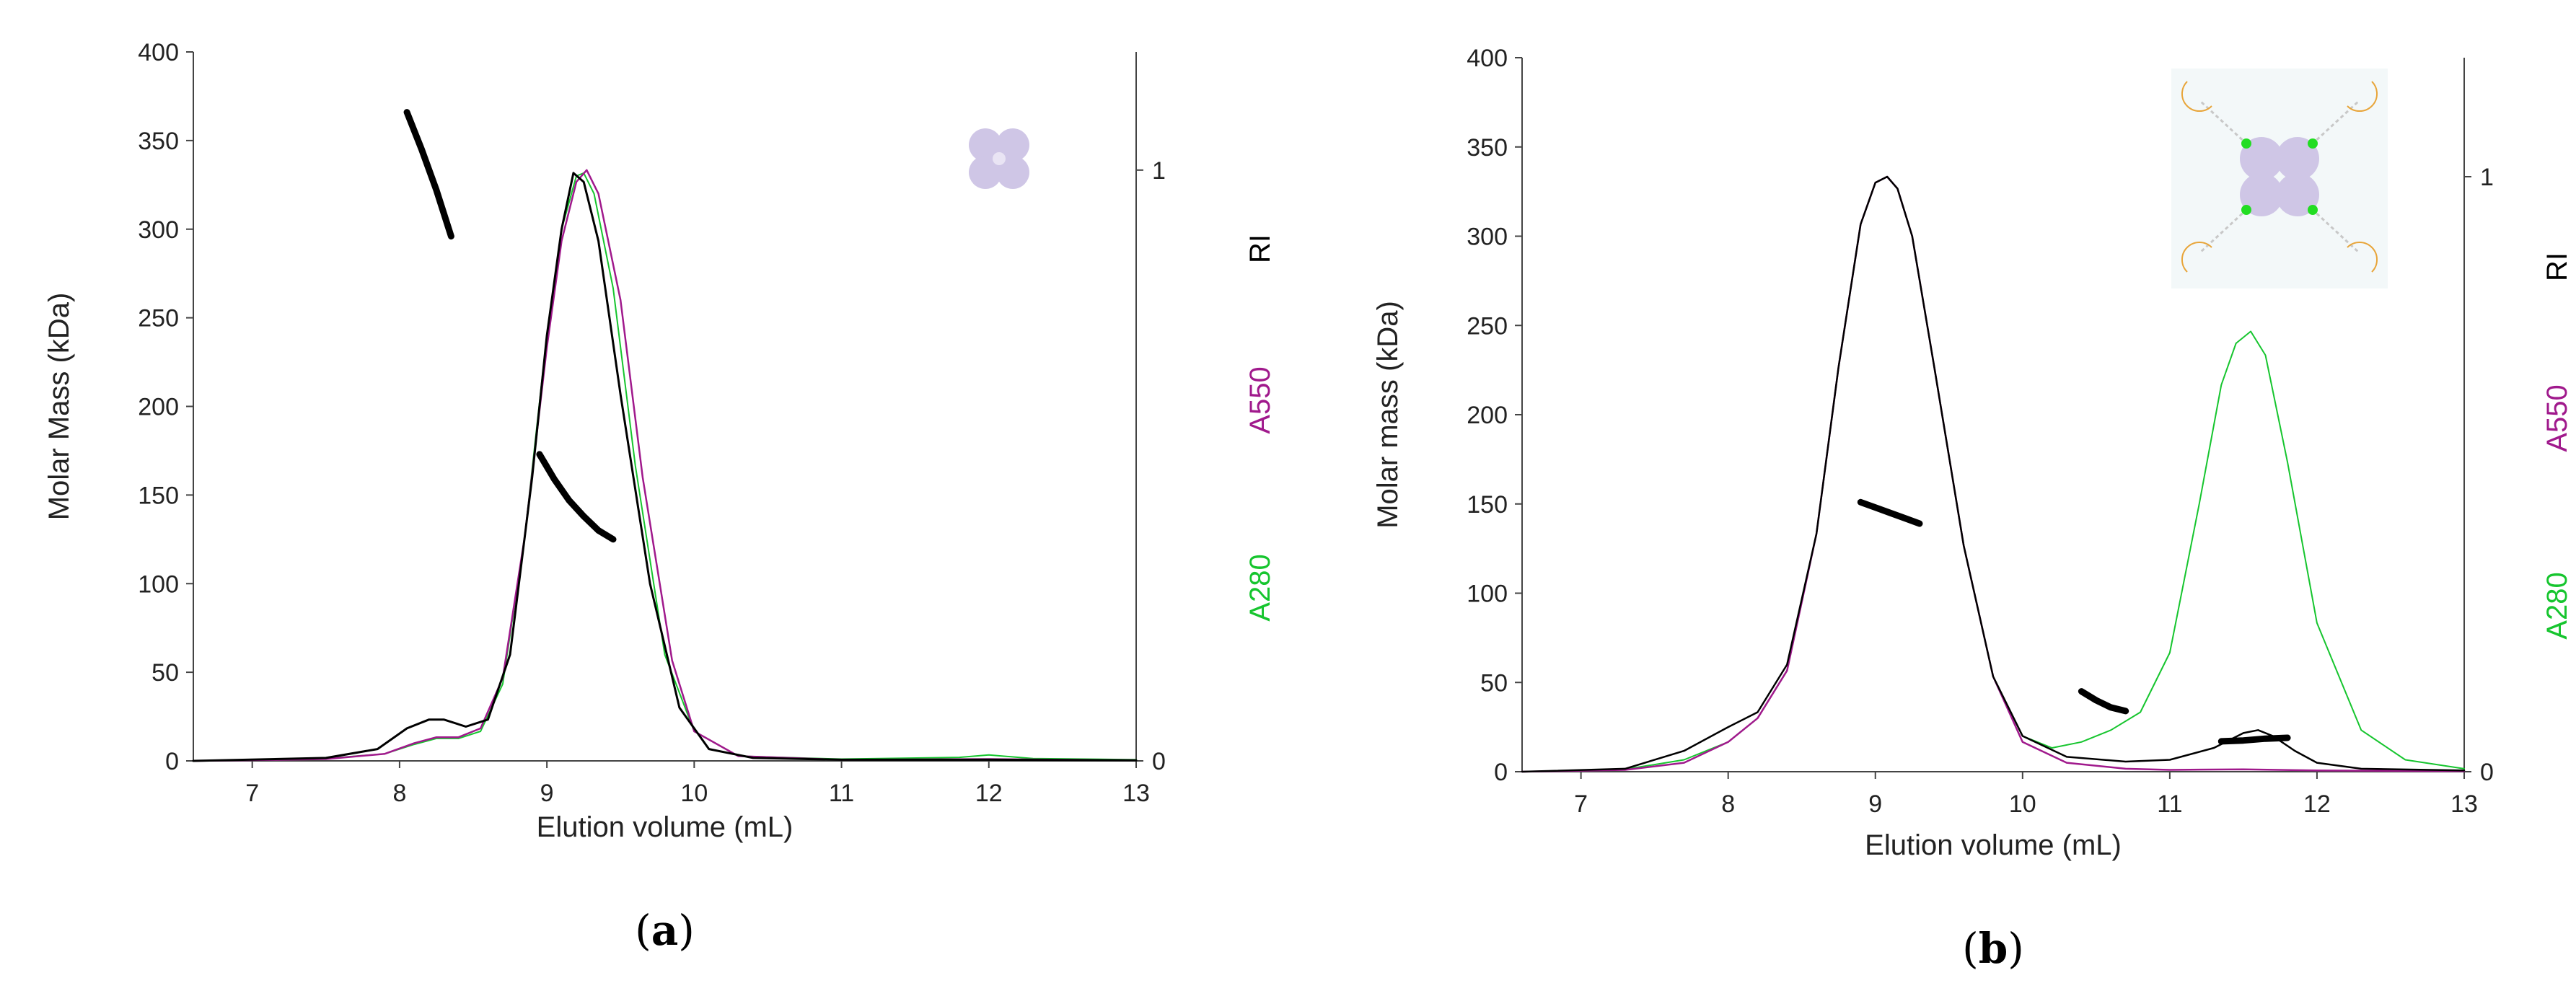 The width and height of the screenshot is (2576, 996). Describe the element at coordinates (999, 158) in the screenshot. I see `tetramer-icon` at that location.